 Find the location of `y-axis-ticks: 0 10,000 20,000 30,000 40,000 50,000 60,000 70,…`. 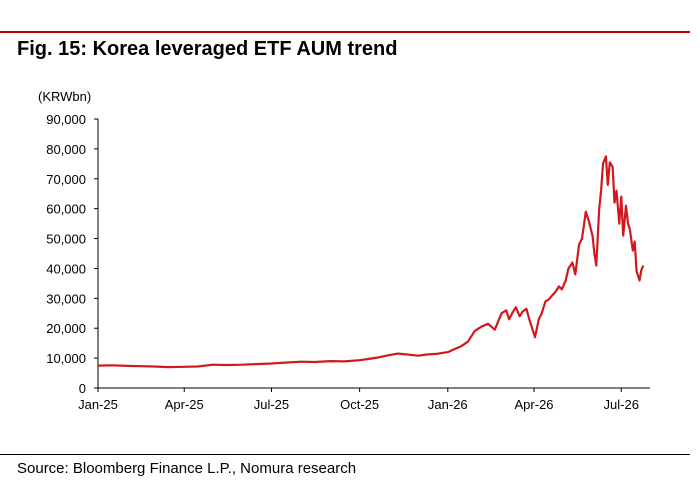

y-axis-ticks: 0 10,000 20,000 30,000 40,000 50,000 60,000 70,… is located at coordinates (72, 254).